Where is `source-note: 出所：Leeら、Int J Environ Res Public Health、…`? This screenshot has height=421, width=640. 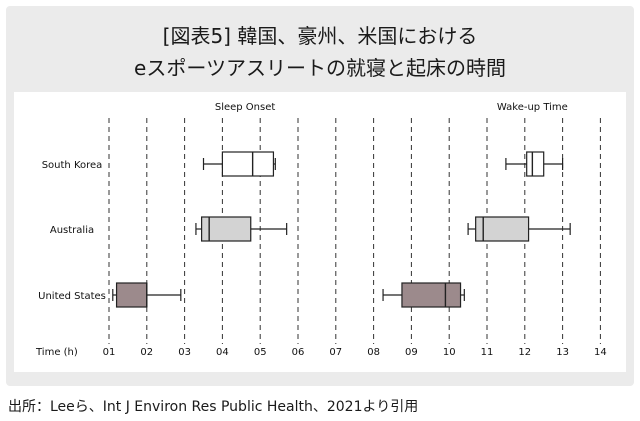 source-note: 出所：Leeら、Int J Environ Res Public Health、… is located at coordinates (213, 407).